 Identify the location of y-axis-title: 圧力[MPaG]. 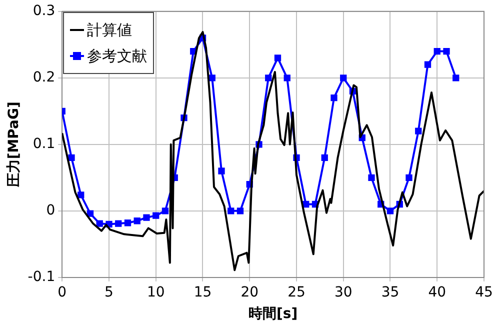
(14, 145).